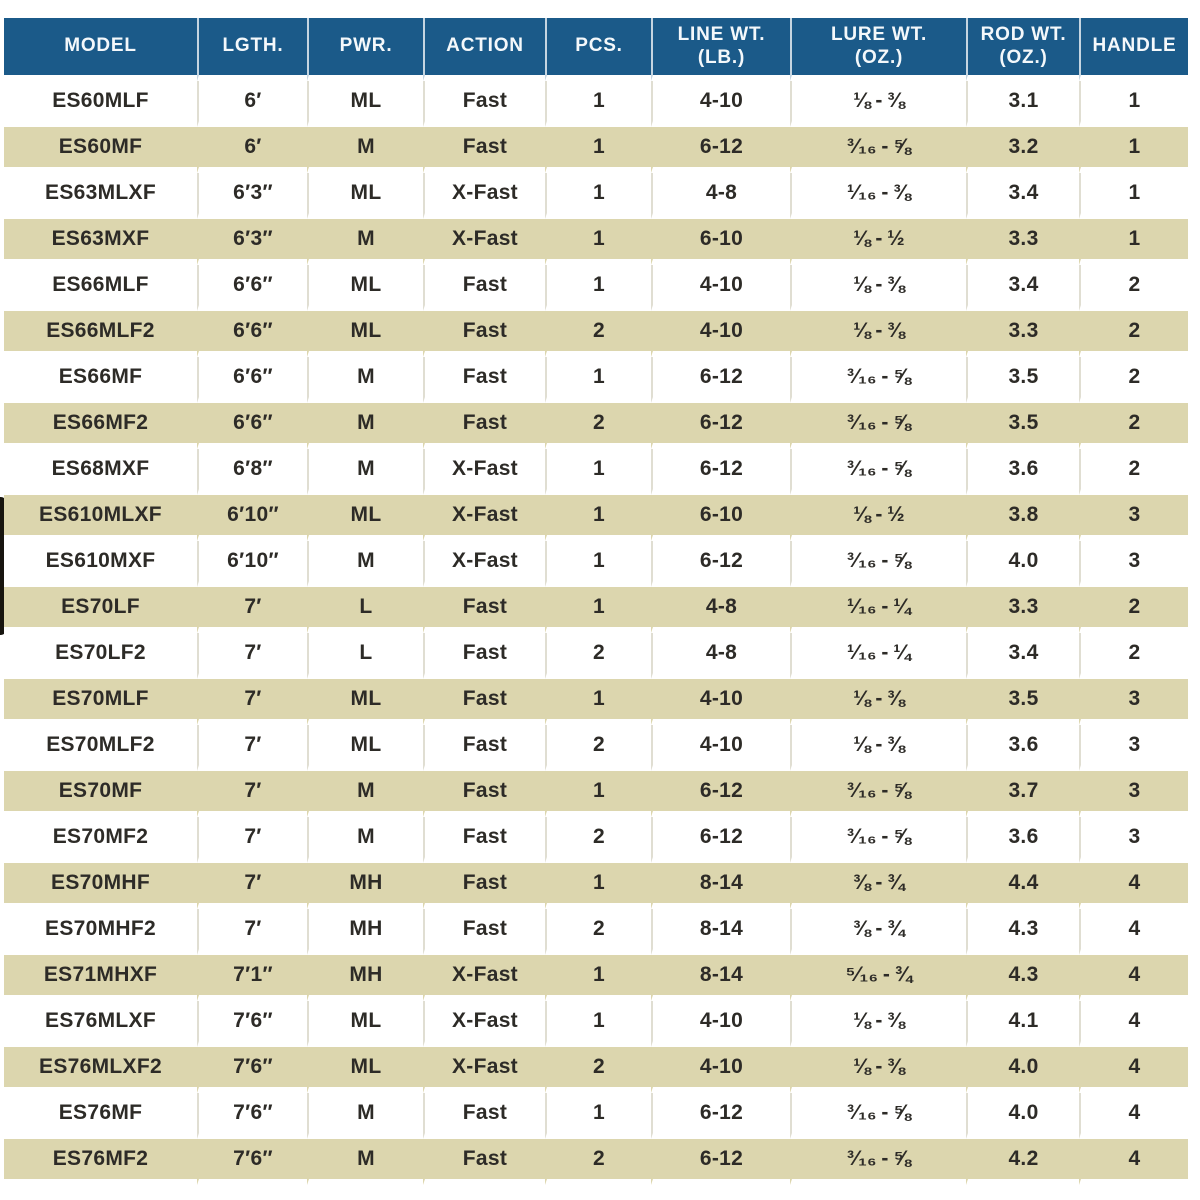 This screenshot has height=1200, width=1200. What do you see at coordinates (720, 886) in the screenshot?
I see `line_wt-cell: 8-14` at bounding box center [720, 886].